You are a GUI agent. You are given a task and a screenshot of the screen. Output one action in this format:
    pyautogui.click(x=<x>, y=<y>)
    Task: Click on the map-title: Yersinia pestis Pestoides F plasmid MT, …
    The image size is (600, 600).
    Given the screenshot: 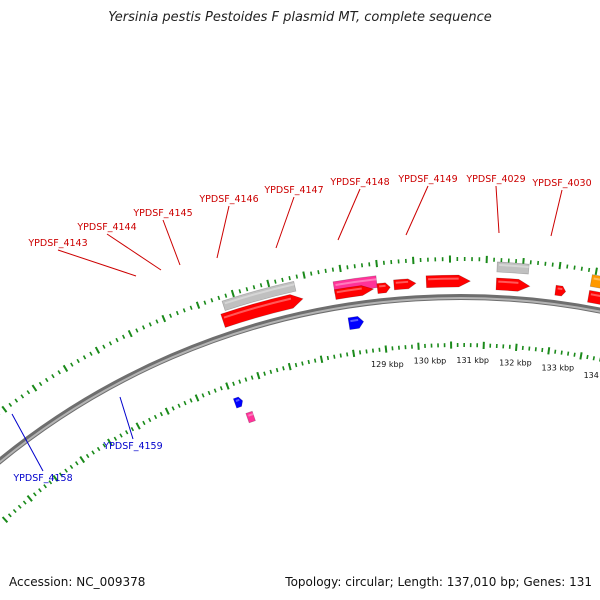 What is the action you would take?
    pyautogui.click(x=300, y=17)
    